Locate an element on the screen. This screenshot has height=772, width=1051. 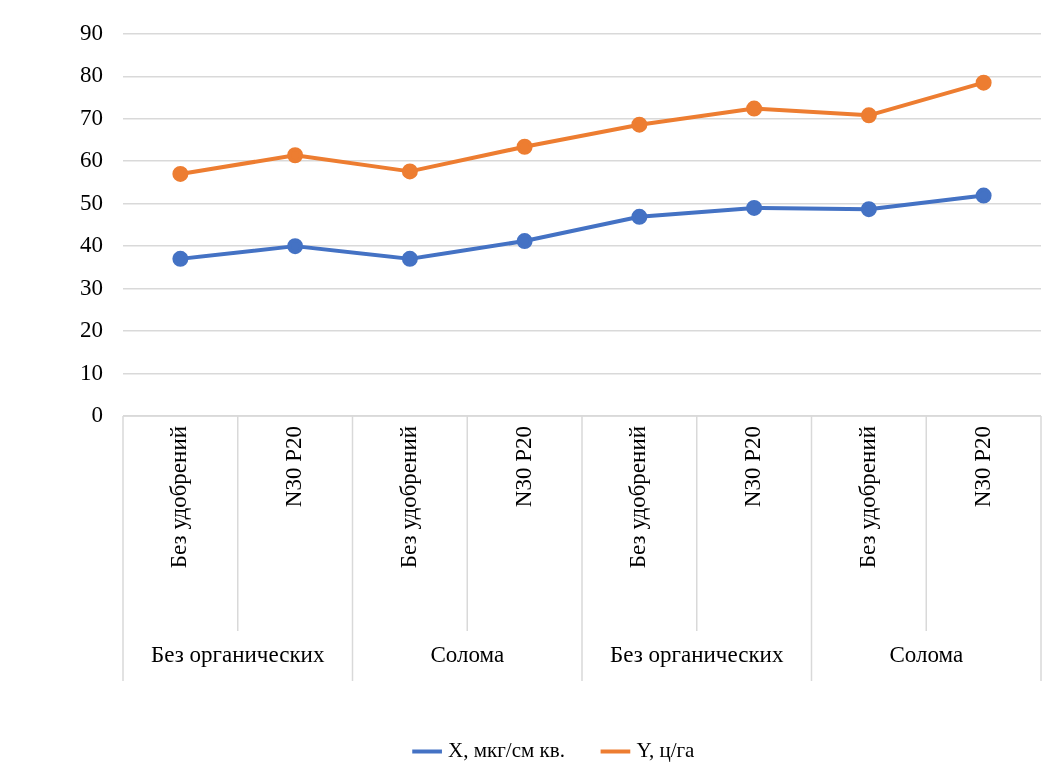
y-tick-label: 10 is located at coordinates (91, 372).